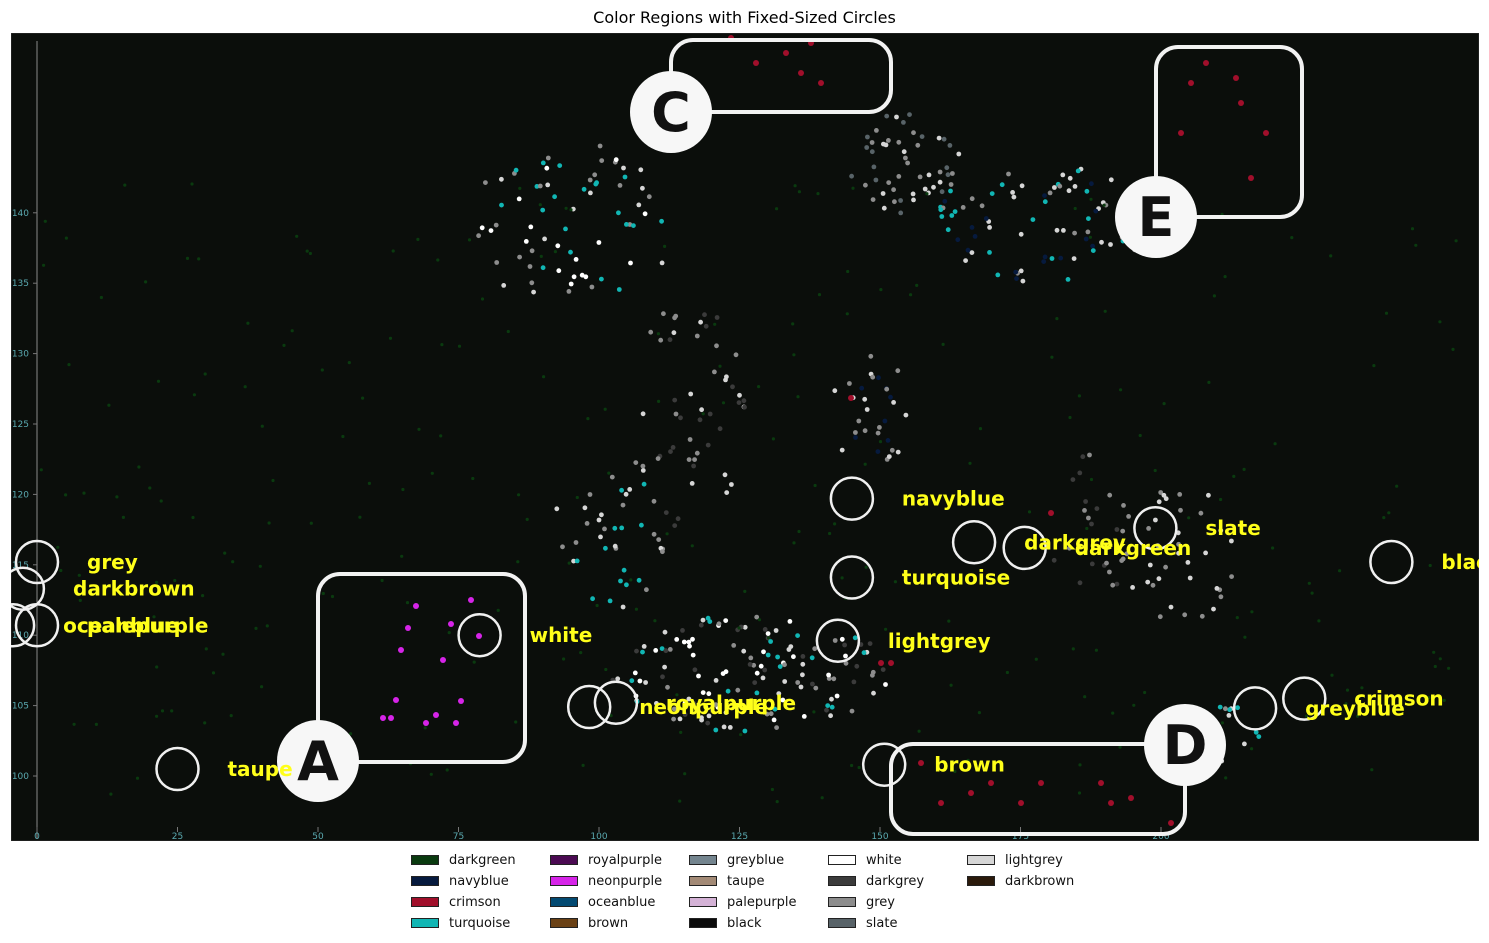 Image resolution: width=1489 pixels, height=943 pixels. Describe the element at coordinates (460, 923) in the screenshot. I see `legend-item: turquoise` at that location.